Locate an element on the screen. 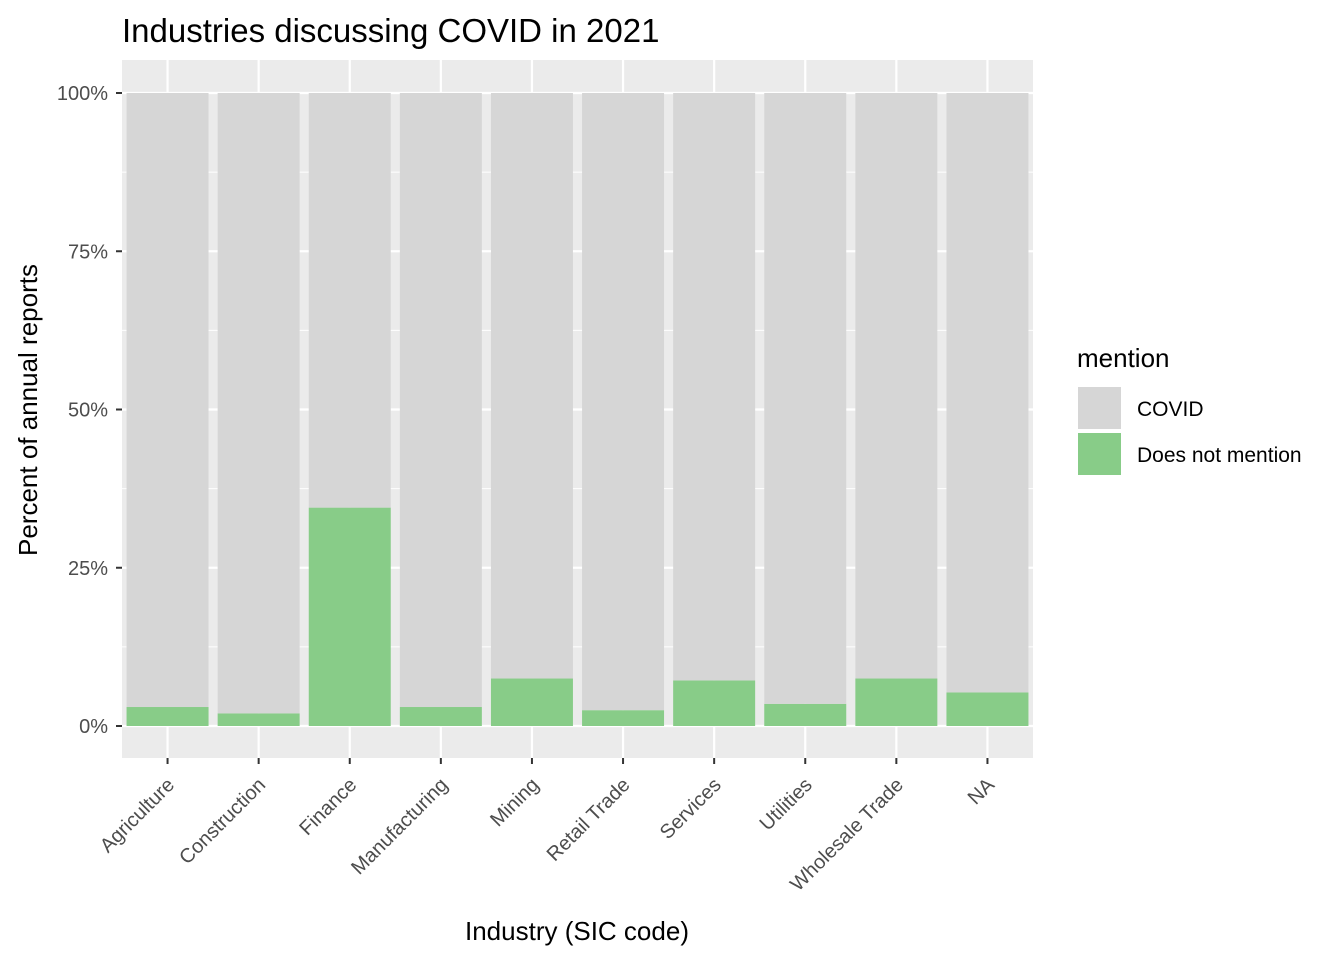  y-tick-label: 100% is located at coordinates (82, 94).